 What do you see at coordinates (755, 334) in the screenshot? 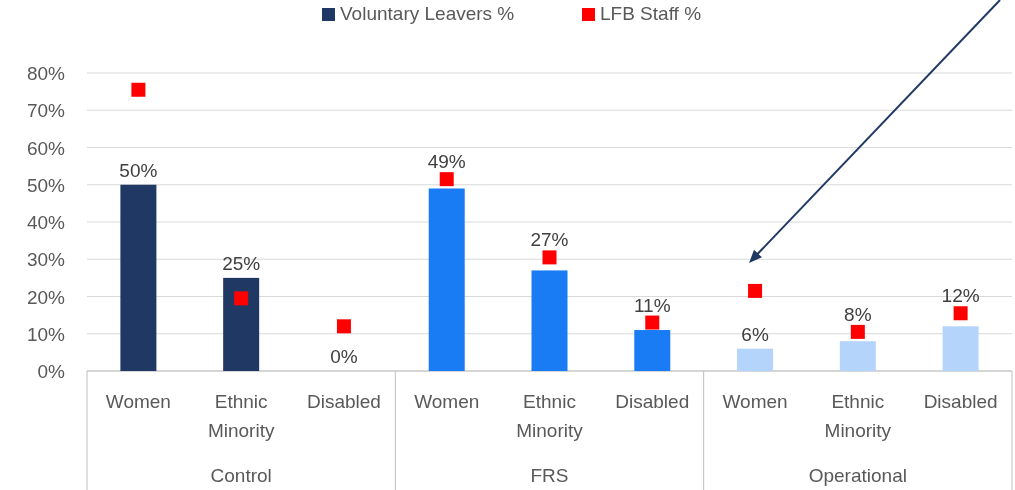
I see `data-label: 6%` at bounding box center [755, 334].